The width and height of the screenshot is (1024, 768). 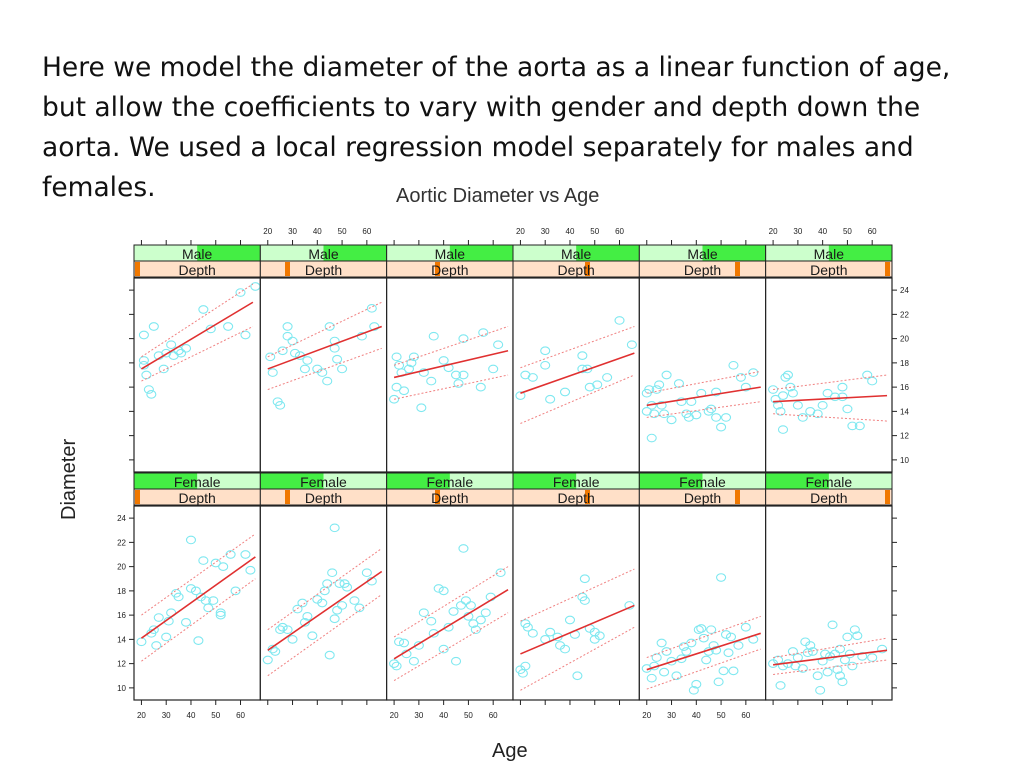 I want to click on slide-text-line: females., so click(x=99, y=187).